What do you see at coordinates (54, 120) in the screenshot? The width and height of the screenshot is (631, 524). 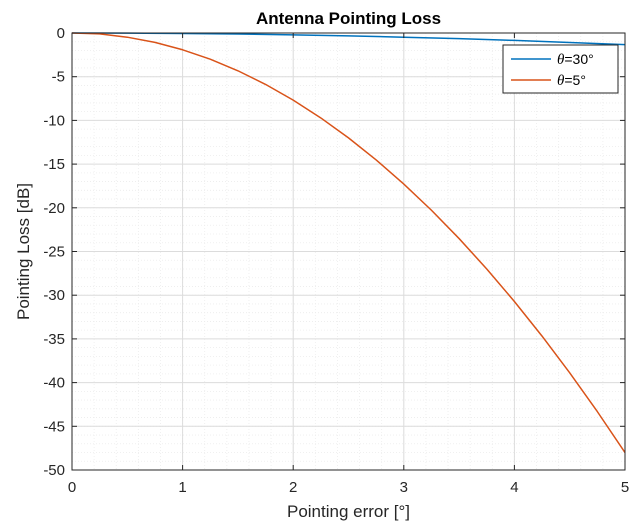 I see `y-tick-label: -10` at bounding box center [54, 120].